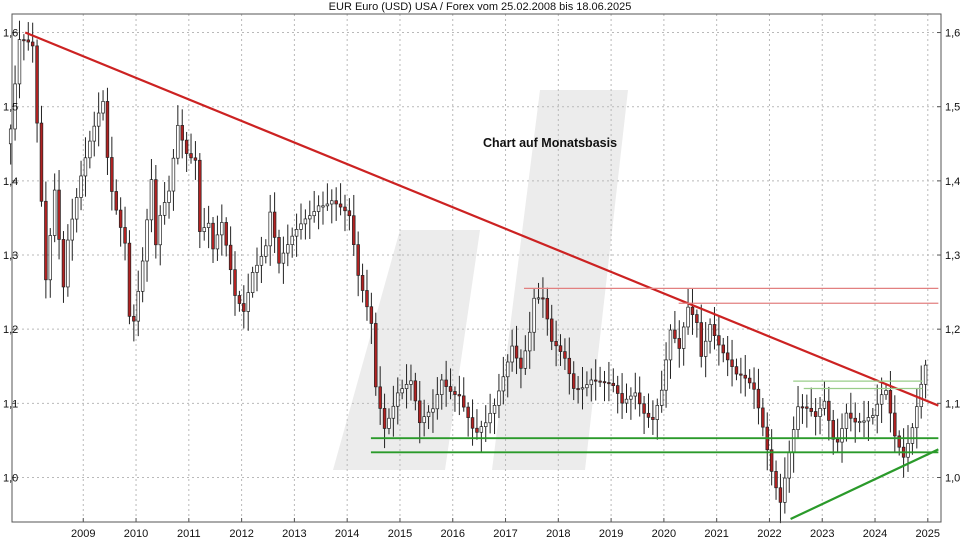  I want to click on x-tick-label: 2020, so click(664, 534).